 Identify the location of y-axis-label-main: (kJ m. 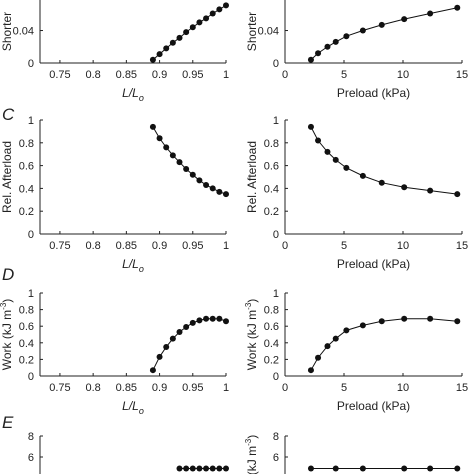
(252, 460).